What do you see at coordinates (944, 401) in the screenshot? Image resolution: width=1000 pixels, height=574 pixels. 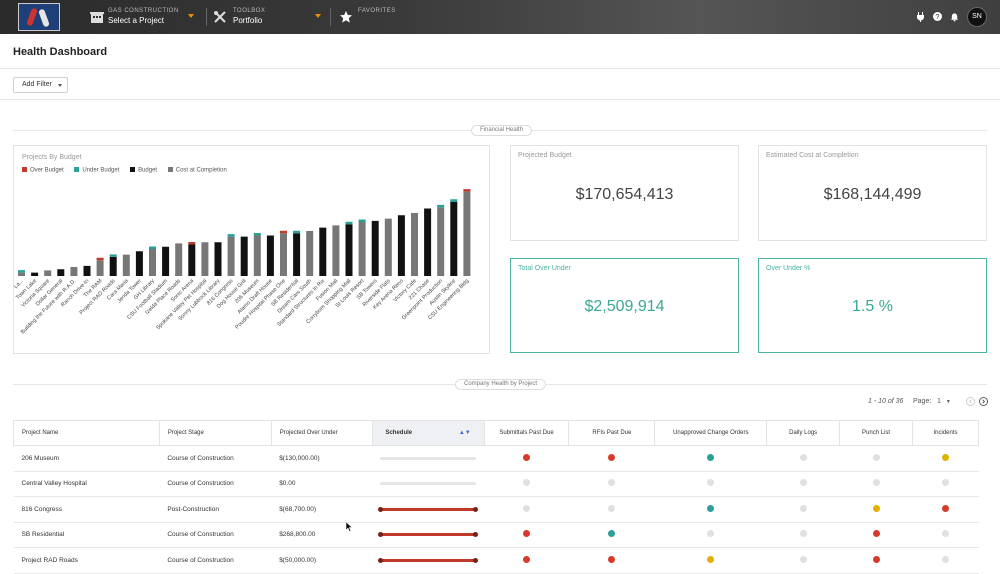 I see `page-select: 1 ▼` at bounding box center [944, 401].